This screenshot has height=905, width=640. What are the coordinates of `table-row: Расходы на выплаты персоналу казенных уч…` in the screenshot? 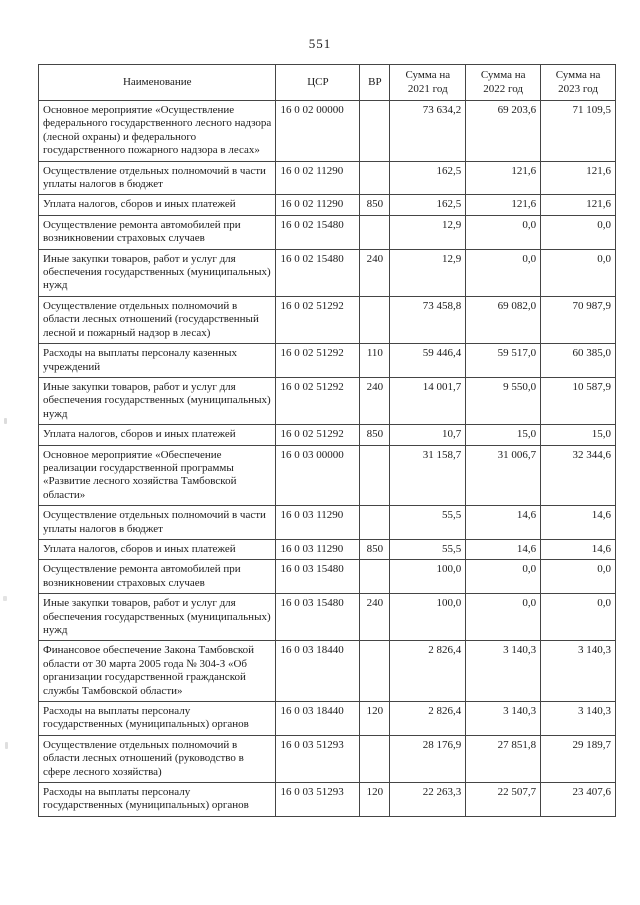 It's located at (326, 360).